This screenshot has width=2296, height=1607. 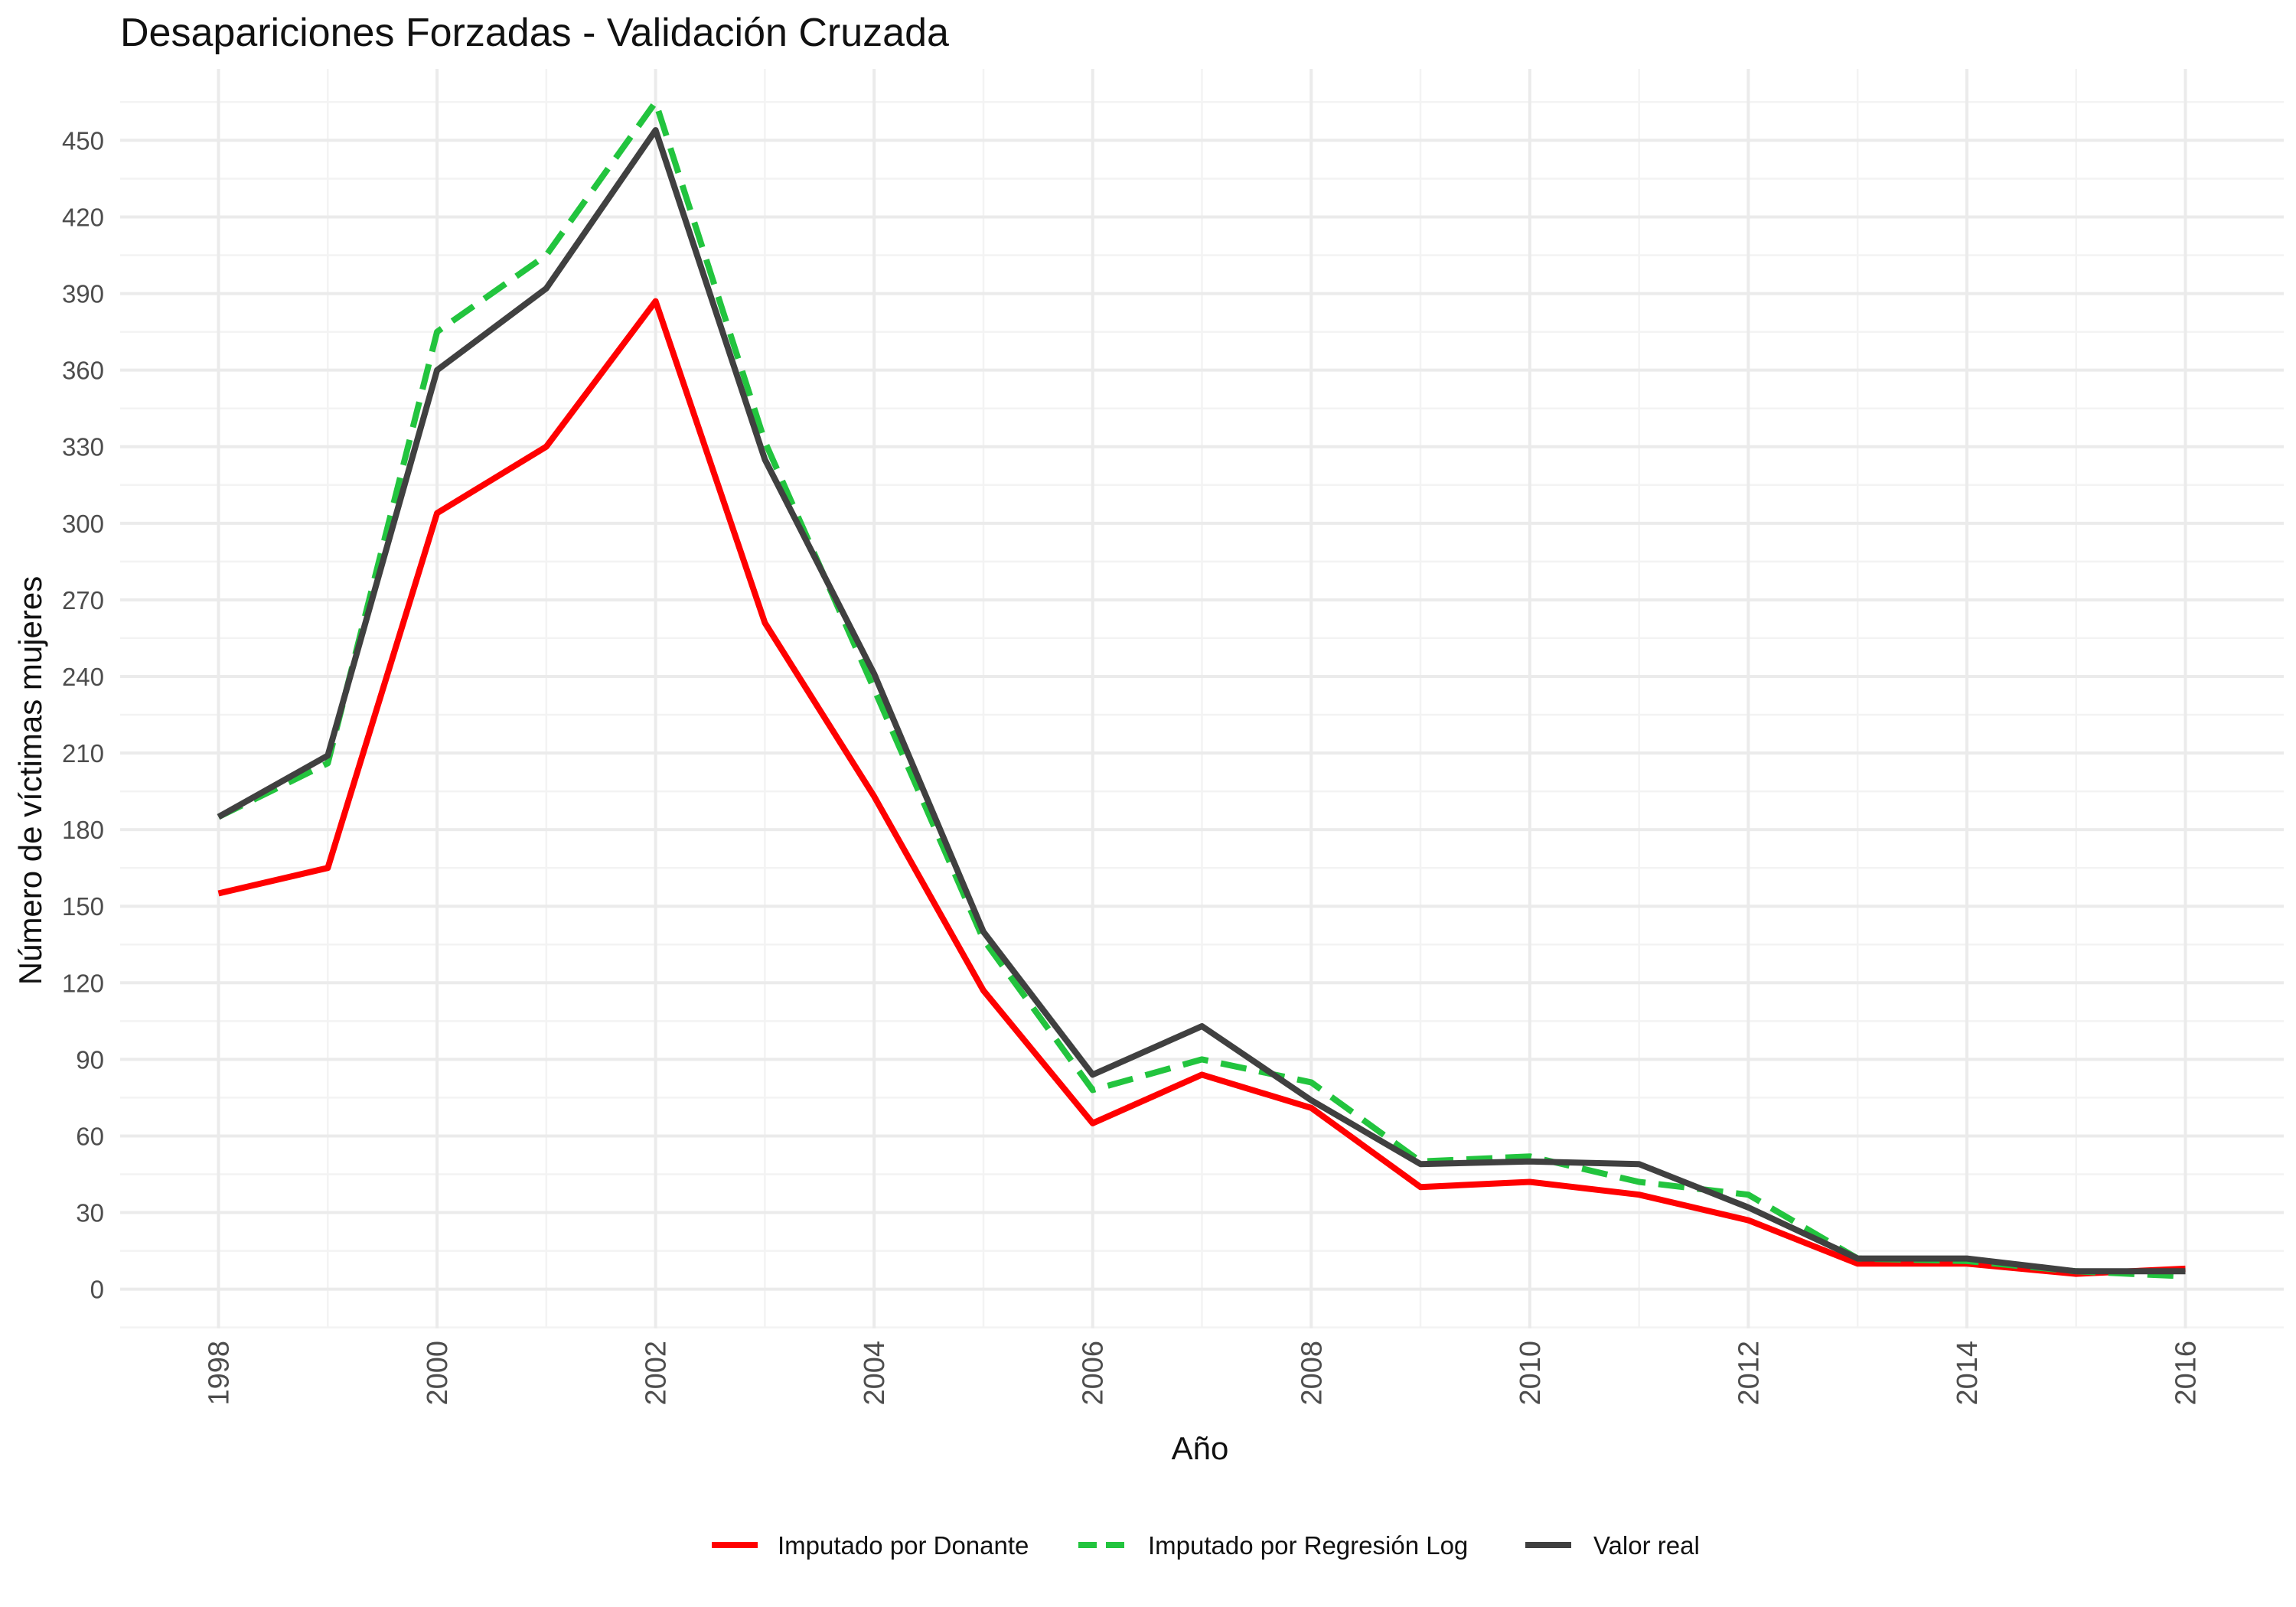 What do you see at coordinates (1094, 1373) in the screenshot?
I see `x-tick-label: 2006` at bounding box center [1094, 1373].